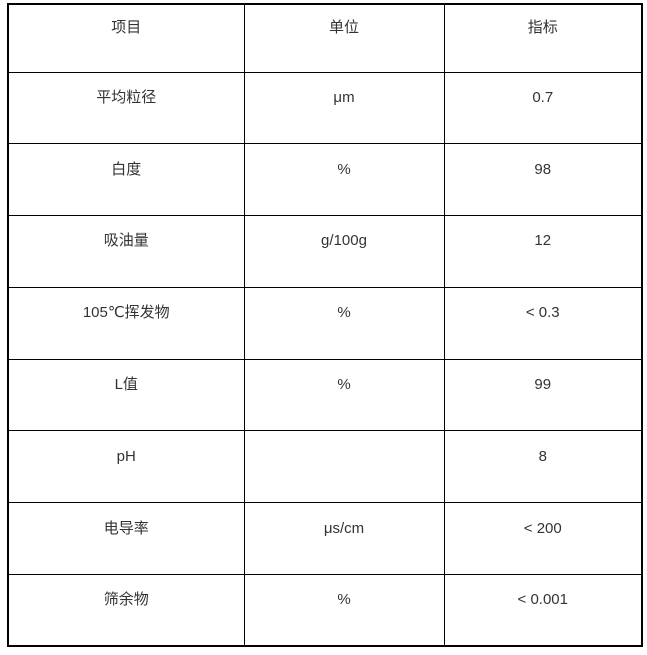 Image resolution: width=647 pixels, height=655 pixels. Describe the element at coordinates (126, 251) in the screenshot. I see `cell-item: 吸油量` at that location.